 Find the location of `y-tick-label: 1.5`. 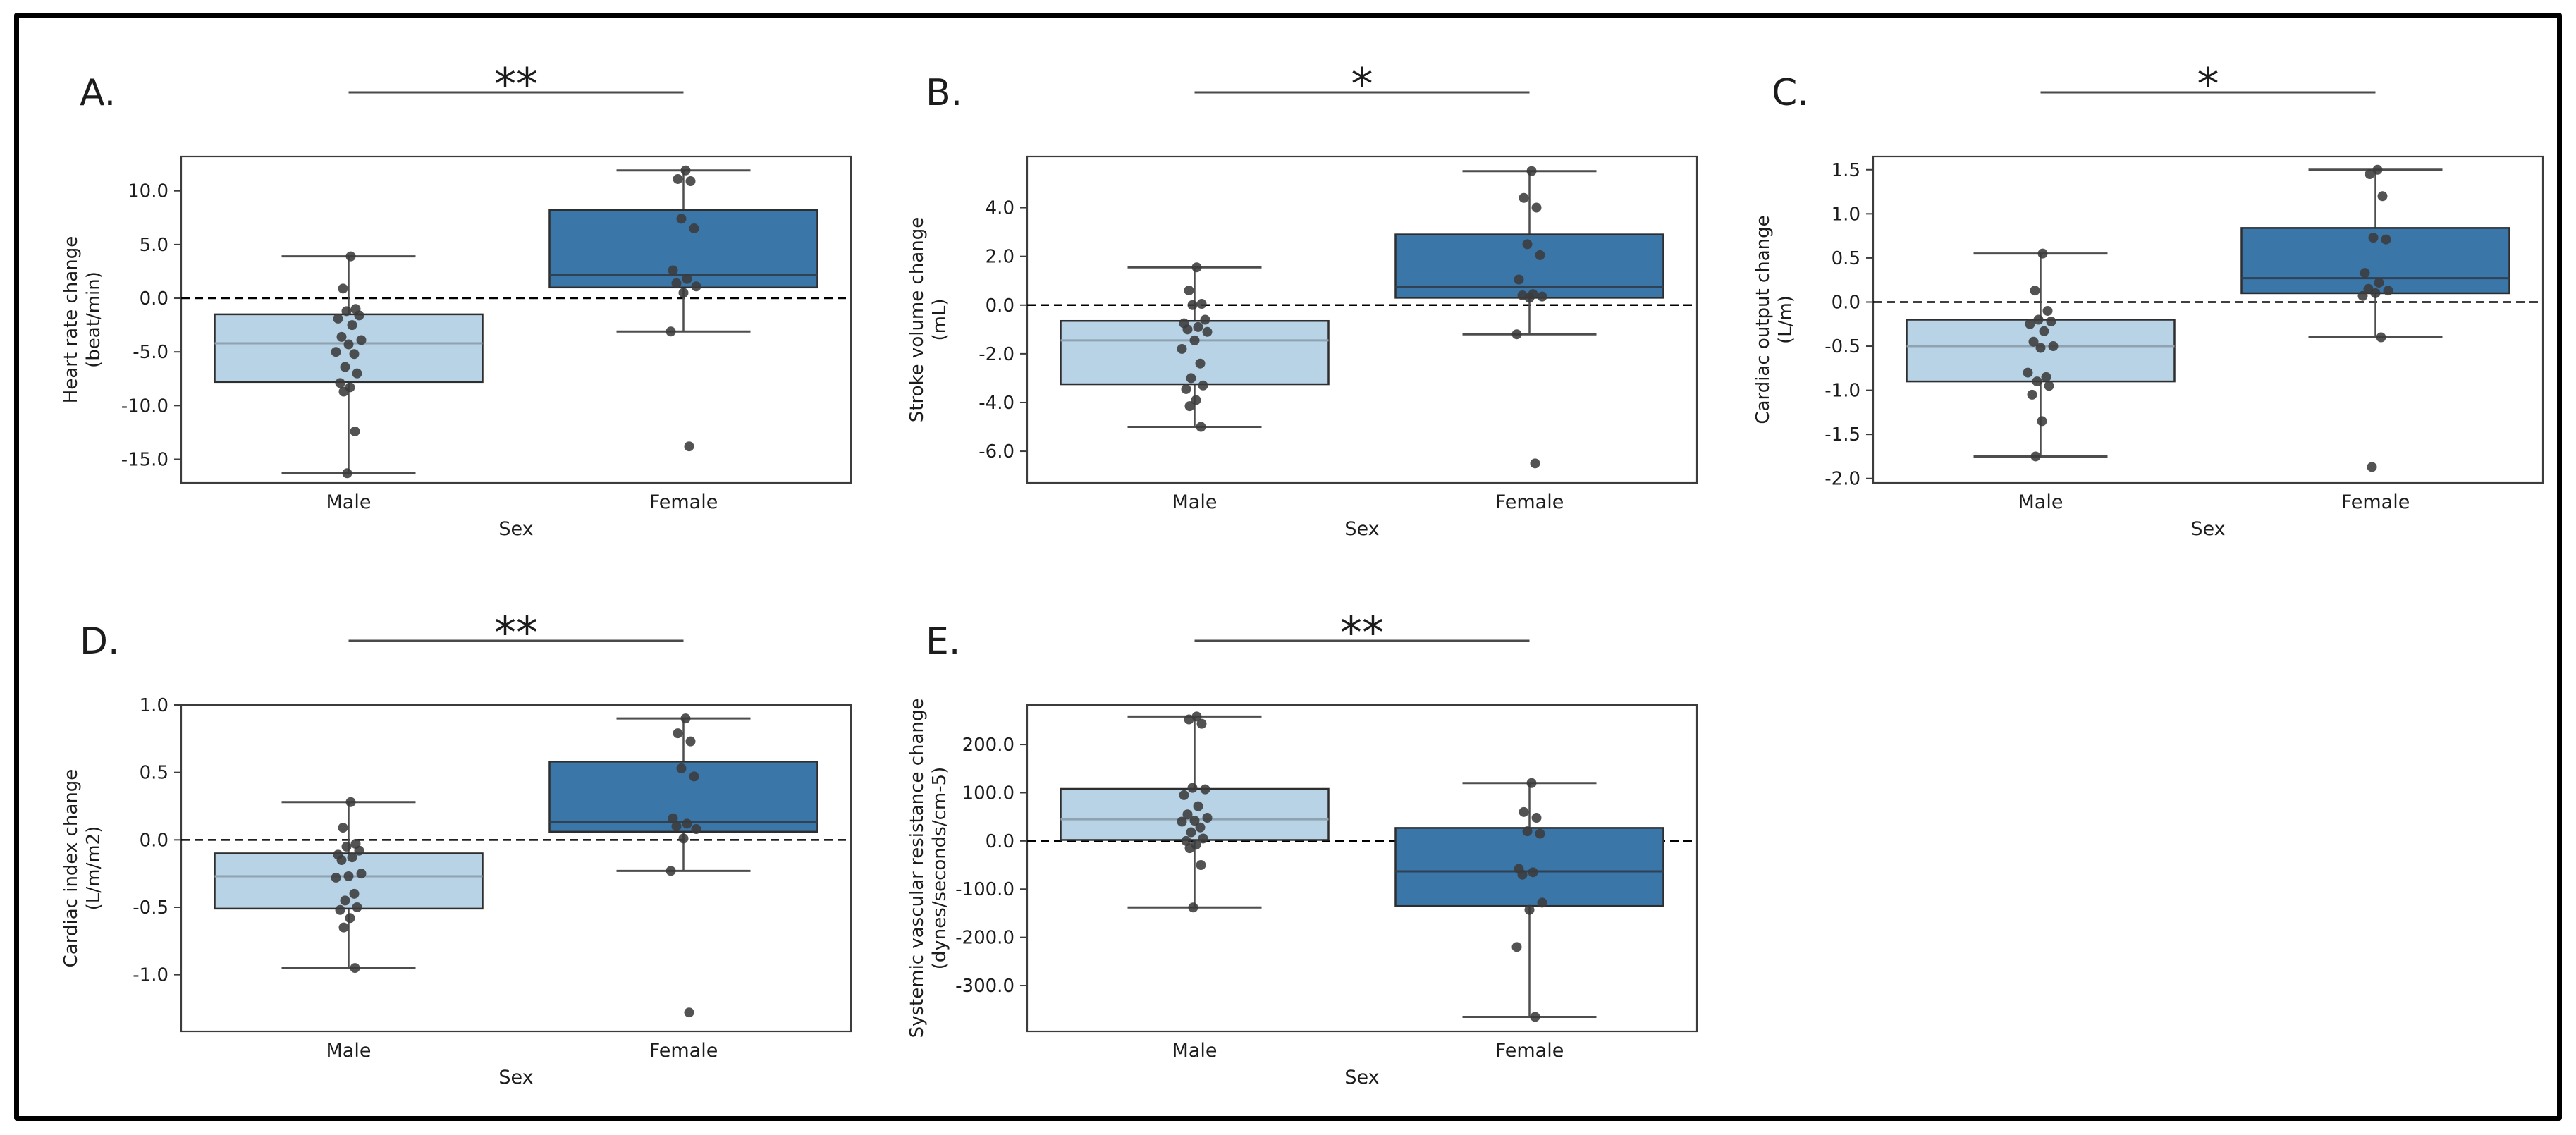

y-tick-label: 1.5 is located at coordinates (1846, 170).